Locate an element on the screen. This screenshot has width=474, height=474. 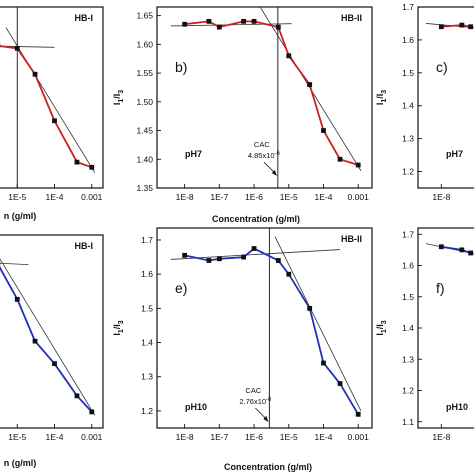
y-tick-label: 1.35 is located at coordinates (144, 188).